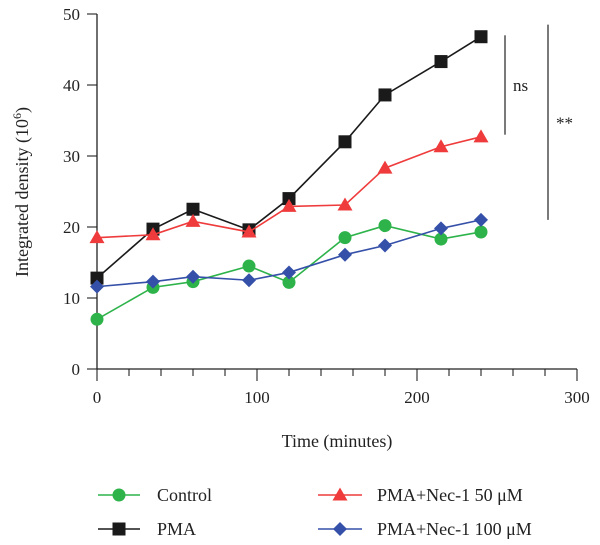 The width and height of the screenshot is (600, 545). What do you see at coordinates (17, 116) in the screenshot?
I see `y-axis-title-exponent: 6` at bounding box center [17, 116].